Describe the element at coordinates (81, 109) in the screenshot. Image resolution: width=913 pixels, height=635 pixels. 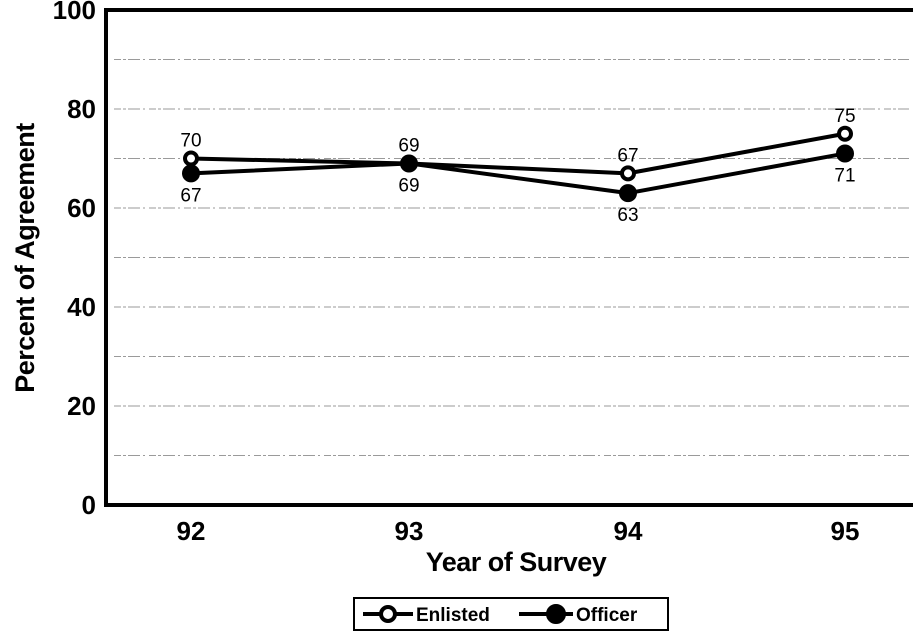
I see `y-tick-label-80: 80` at that location.